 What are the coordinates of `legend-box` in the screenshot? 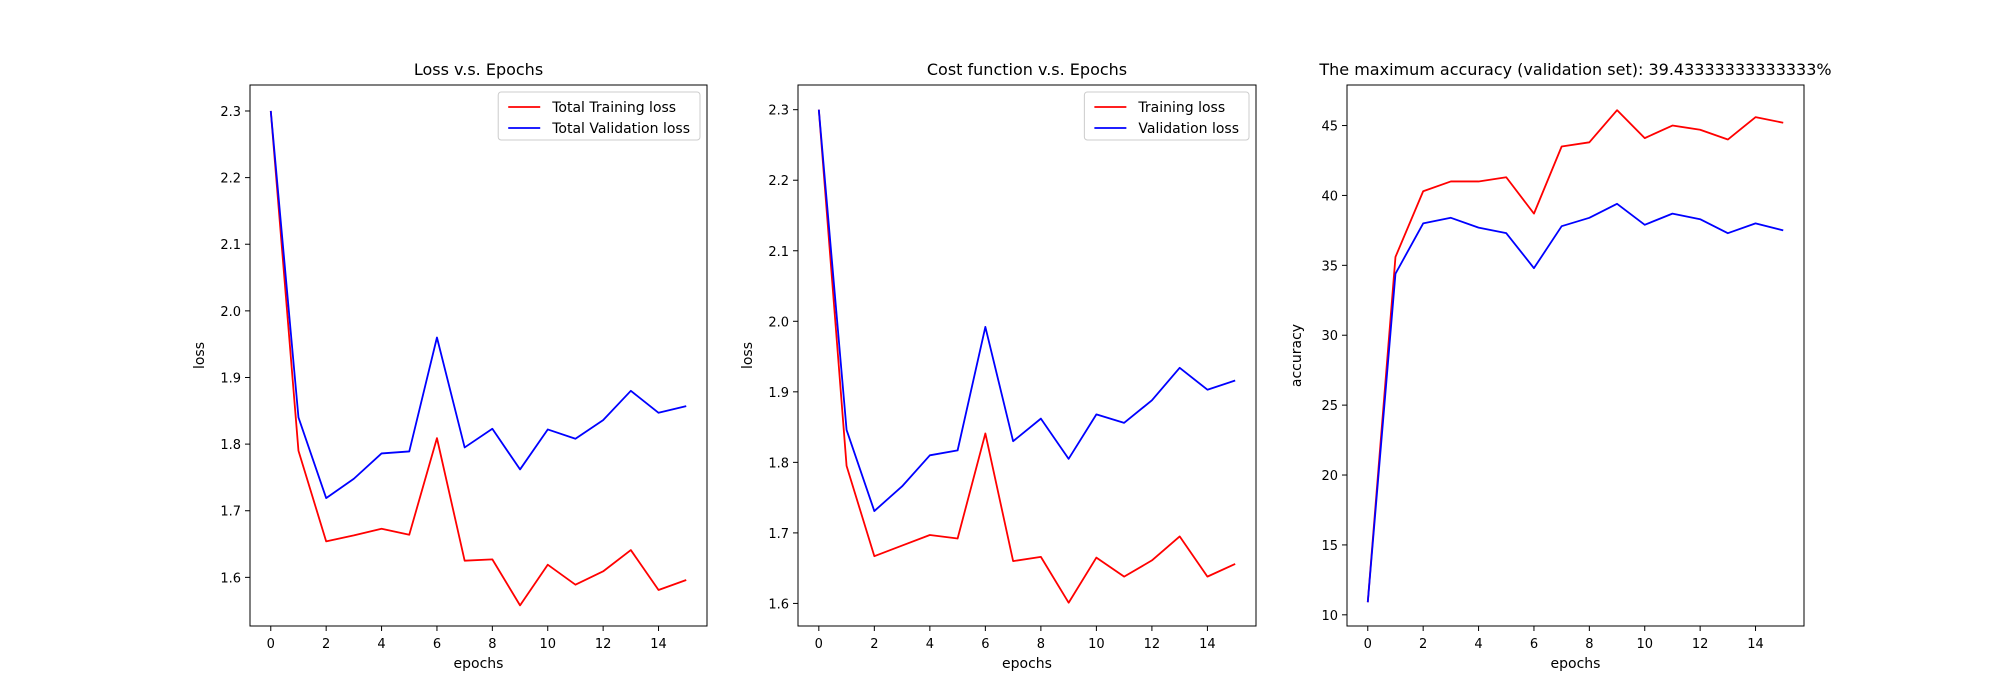 It's located at (599, 116).